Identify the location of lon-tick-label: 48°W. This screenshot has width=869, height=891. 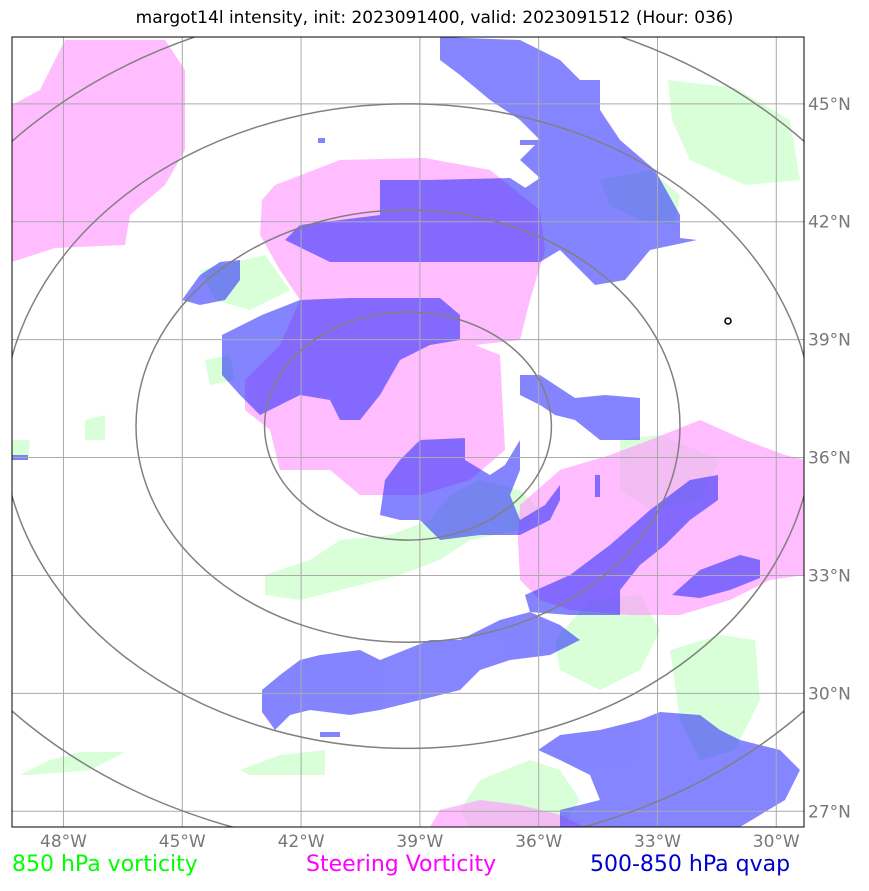
(63, 842).